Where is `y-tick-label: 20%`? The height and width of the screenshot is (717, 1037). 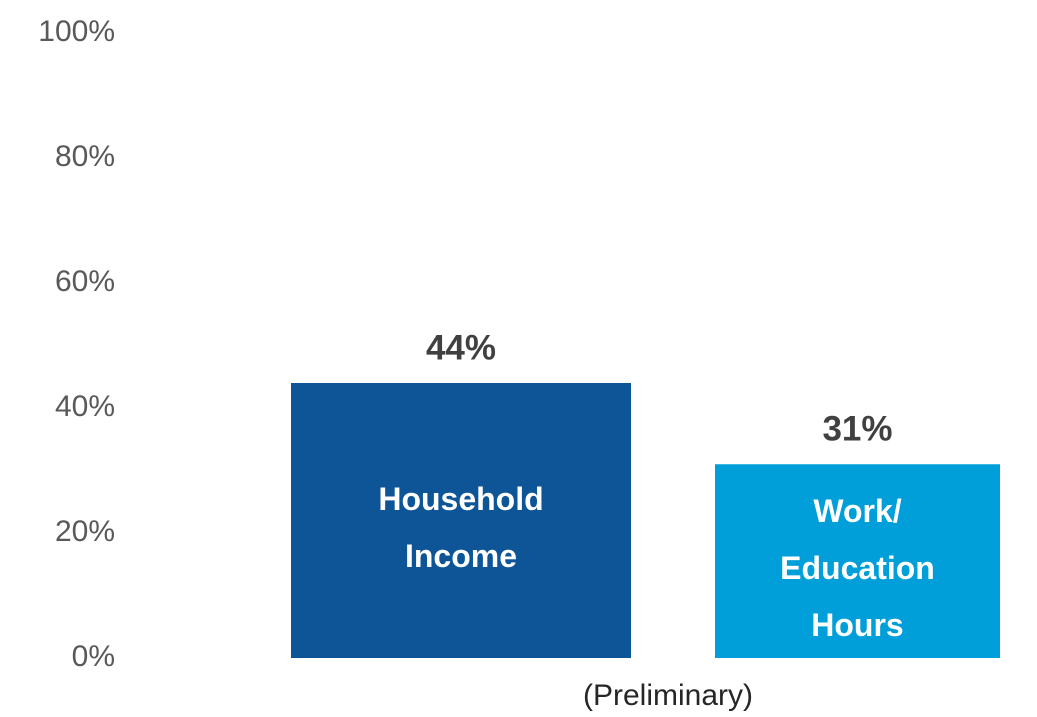
y-tick-label: 20% is located at coordinates (85, 531).